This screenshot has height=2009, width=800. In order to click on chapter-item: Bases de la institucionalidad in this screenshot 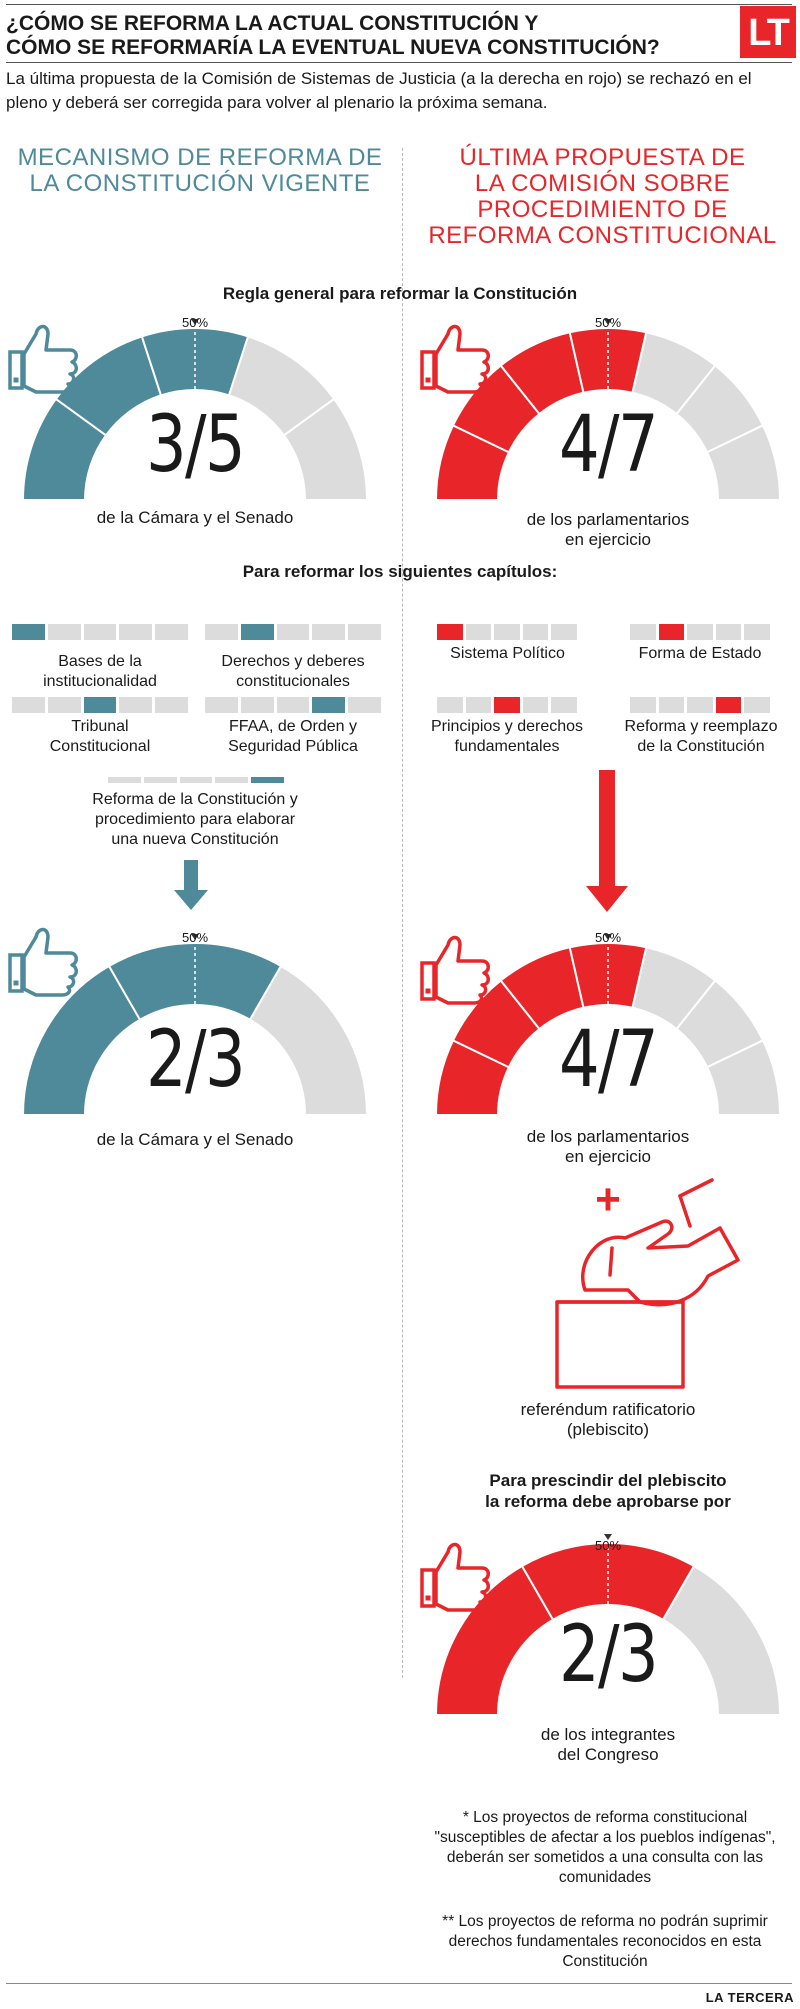, I will do `click(100, 658)`.